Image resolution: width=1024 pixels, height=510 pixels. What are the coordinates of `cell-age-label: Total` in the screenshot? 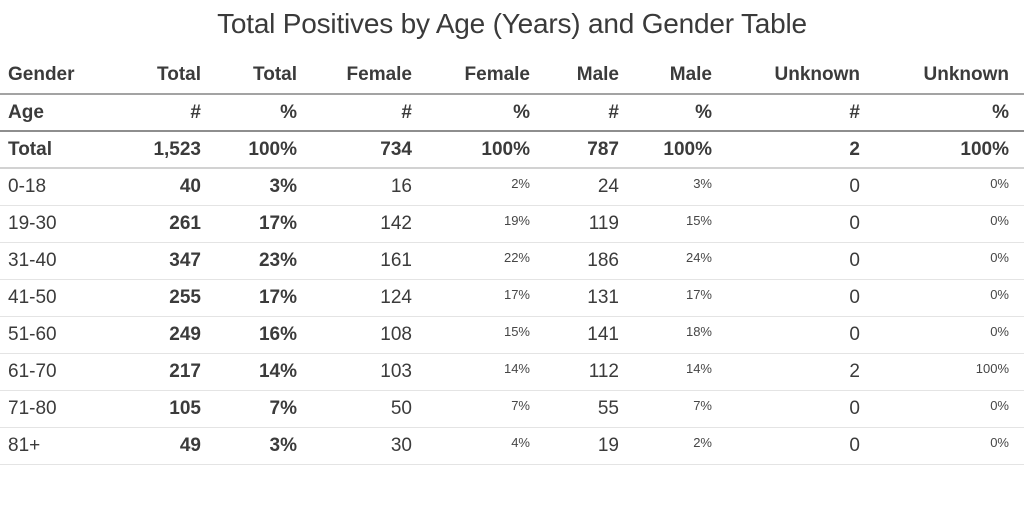 It's located at (50, 150).